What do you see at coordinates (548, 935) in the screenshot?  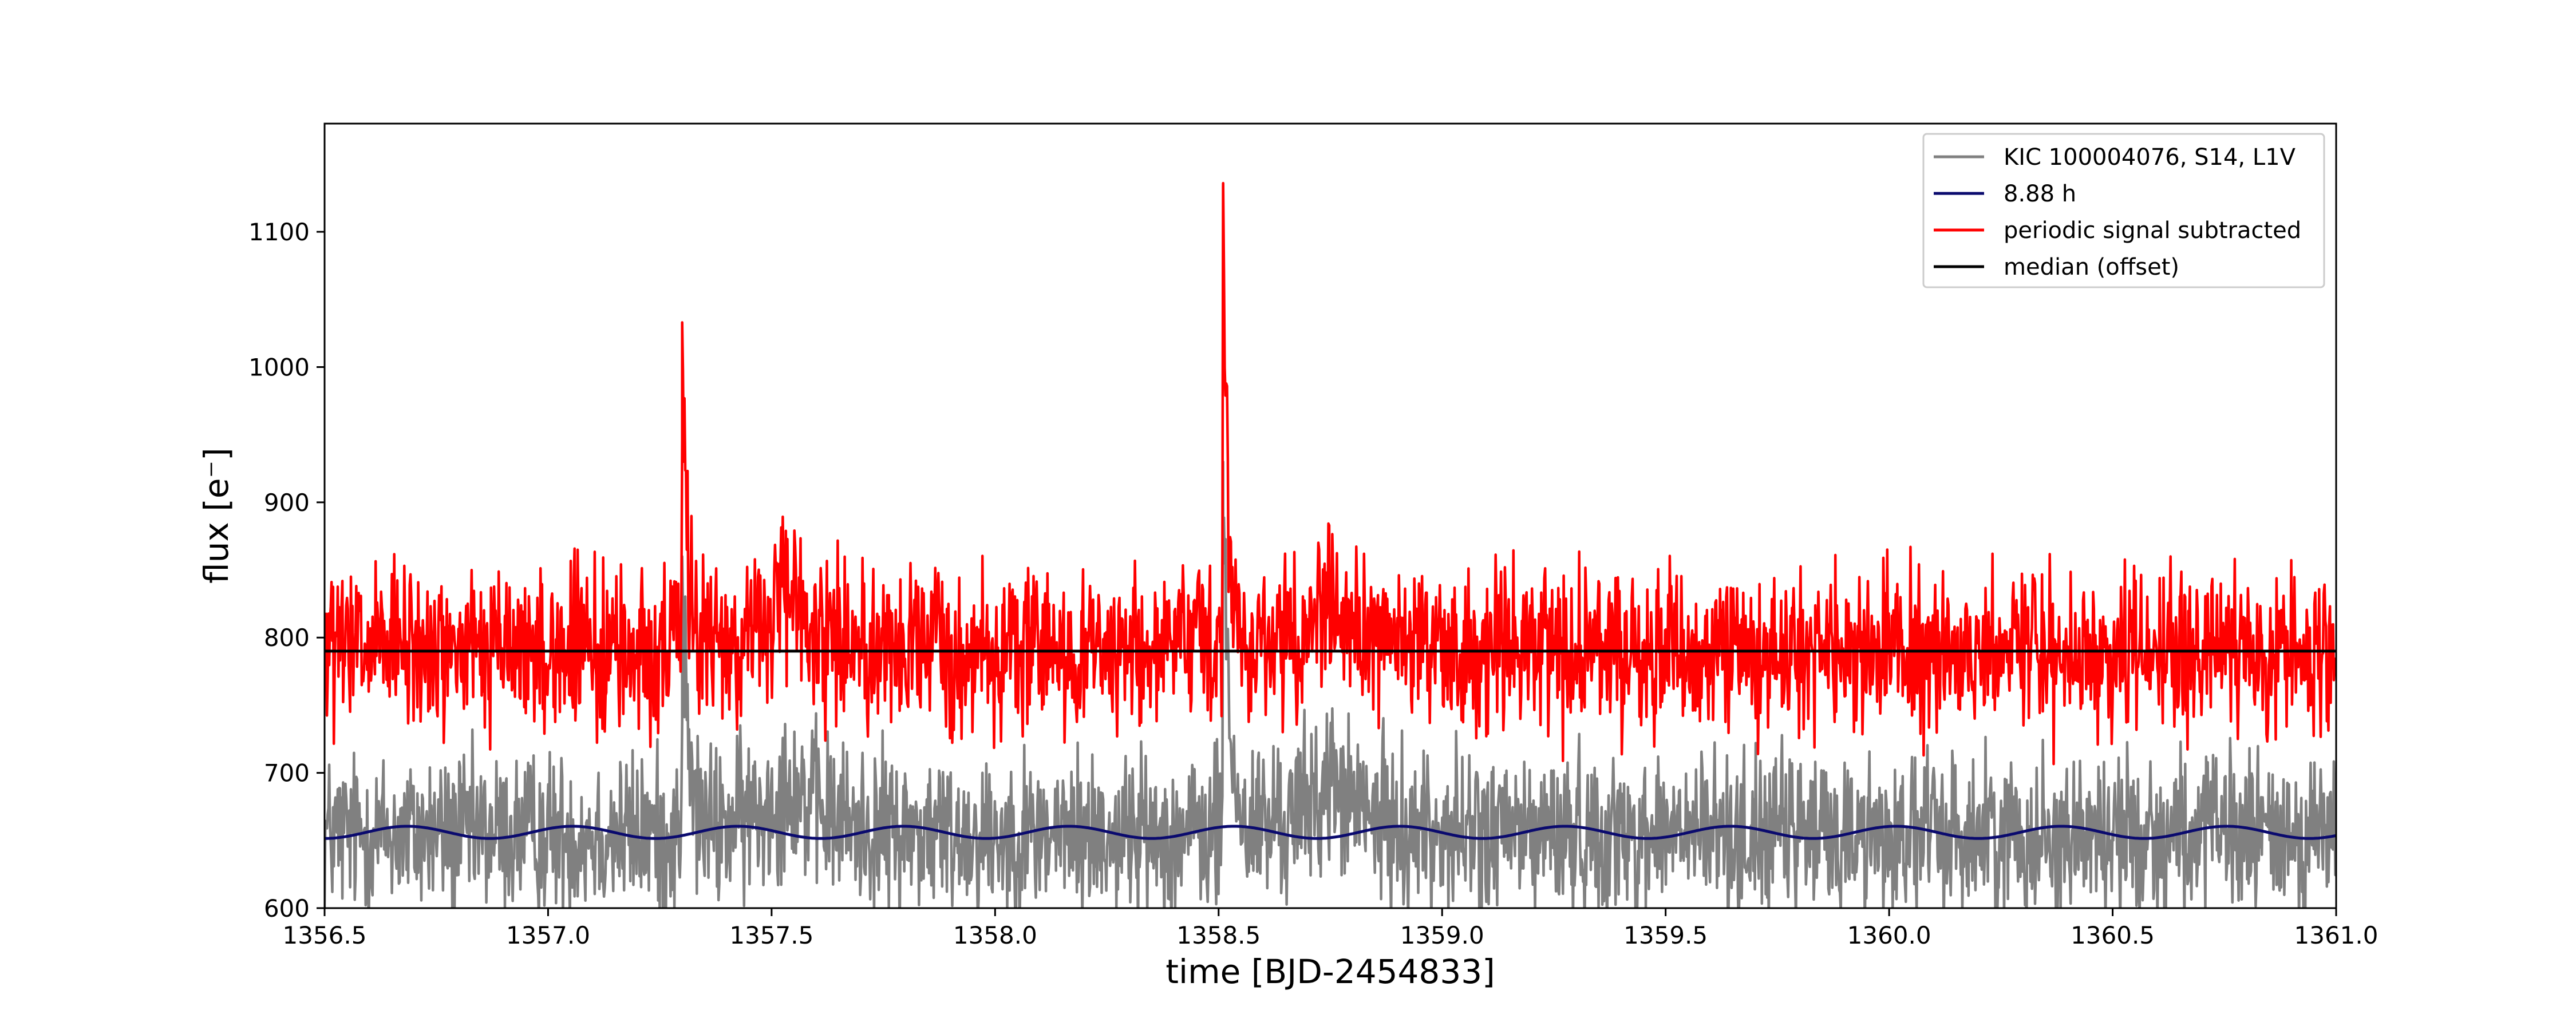 I see `x-tick-label: 1357.0` at bounding box center [548, 935].